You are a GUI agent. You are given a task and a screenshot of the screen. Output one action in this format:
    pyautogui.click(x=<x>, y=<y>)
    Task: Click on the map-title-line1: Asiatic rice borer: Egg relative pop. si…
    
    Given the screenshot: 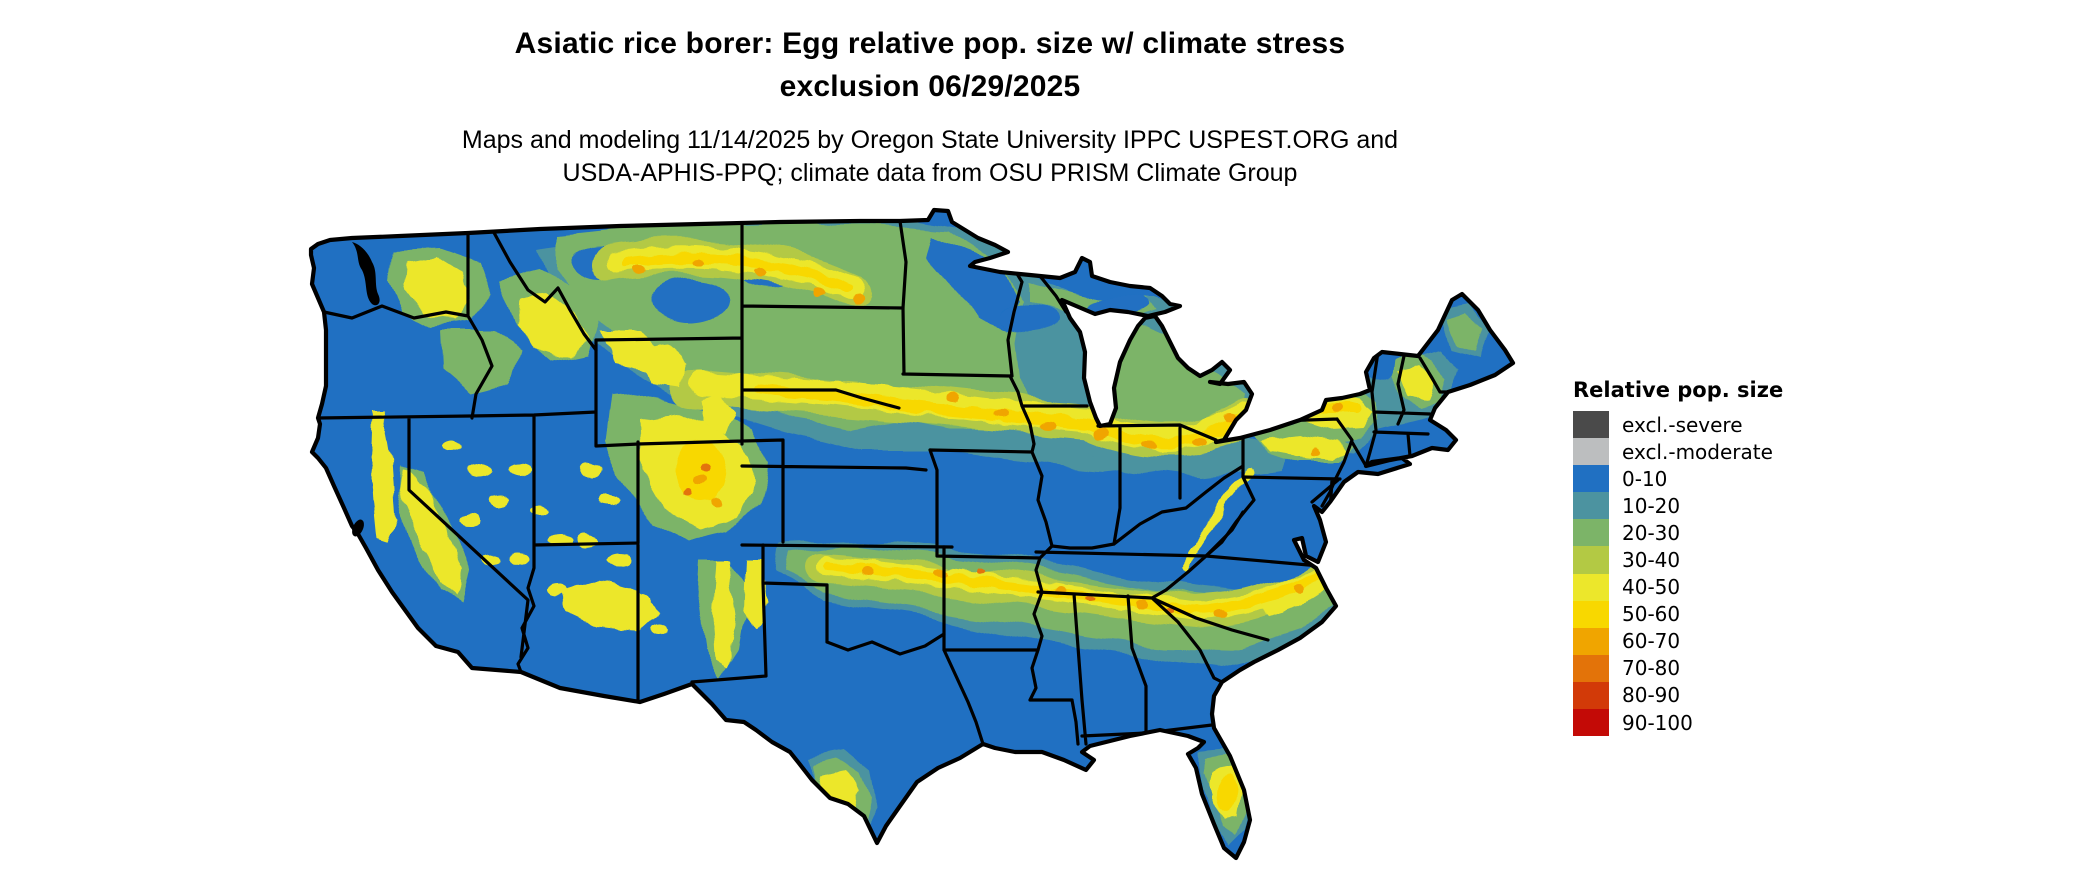 What is the action you would take?
    pyautogui.click(x=930, y=43)
    